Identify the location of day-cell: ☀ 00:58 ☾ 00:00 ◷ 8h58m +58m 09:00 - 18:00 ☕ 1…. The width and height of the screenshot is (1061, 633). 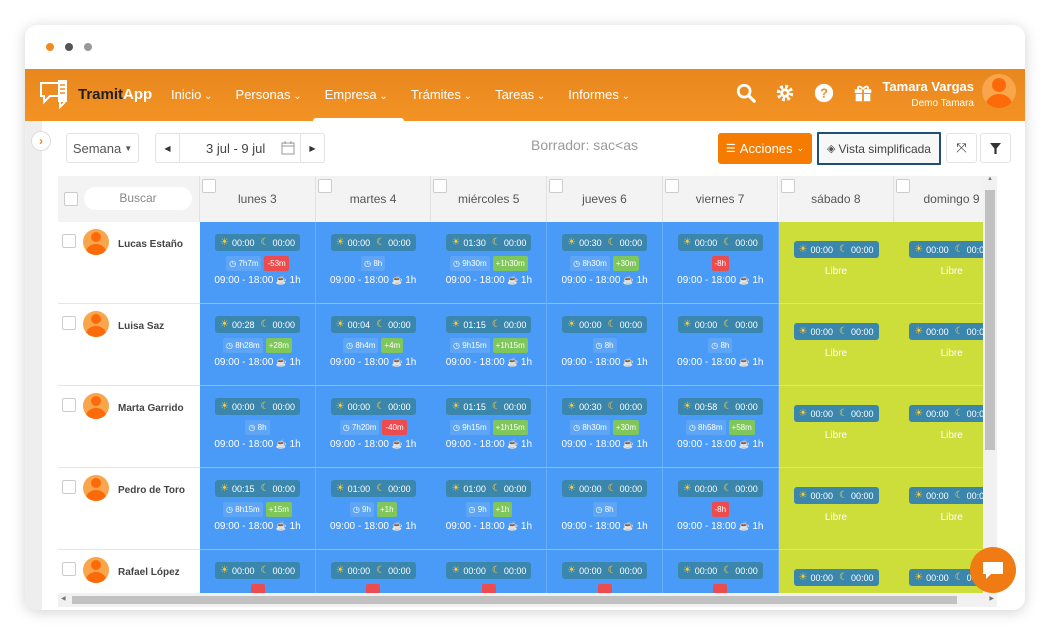
(720, 427).